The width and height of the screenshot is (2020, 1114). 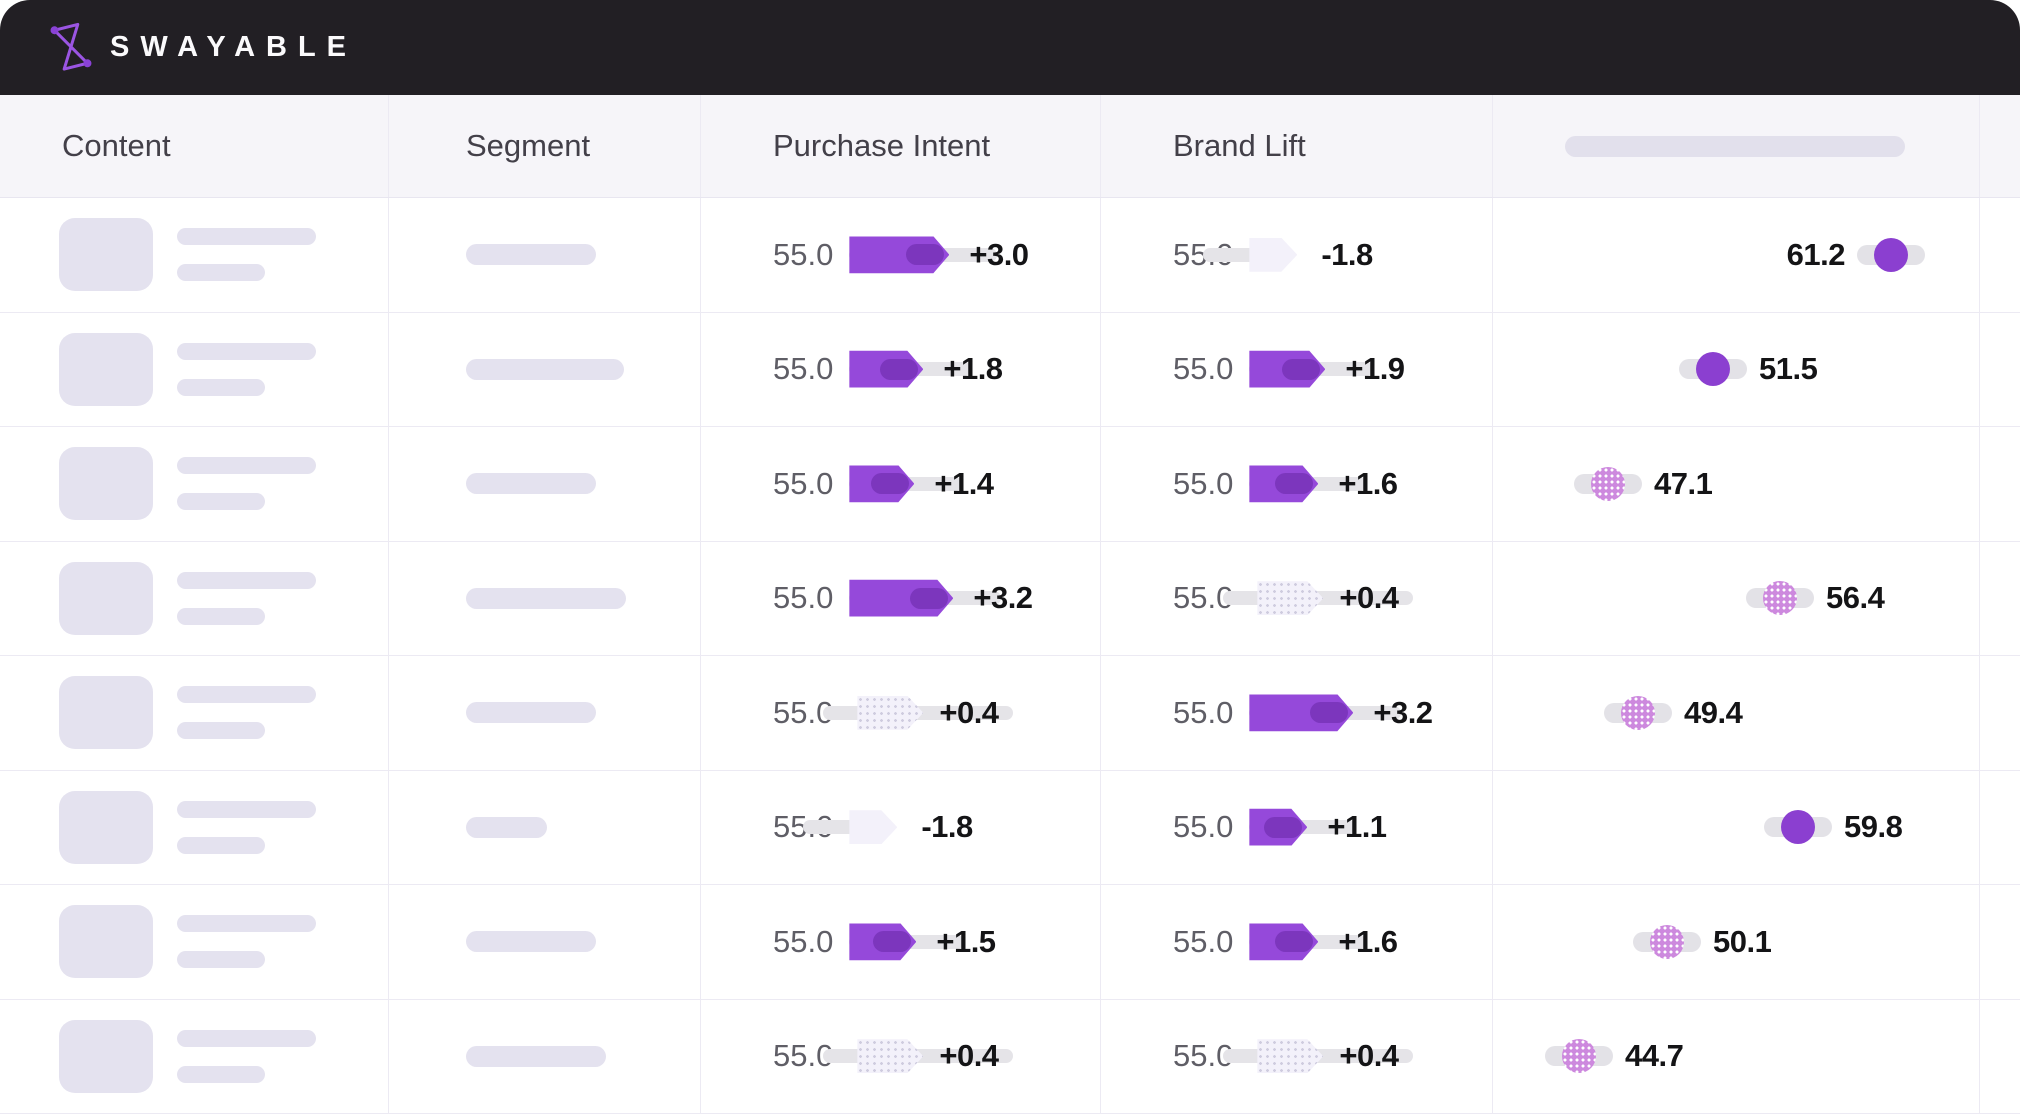 What do you see at coordinates (900, 146) in the screenshot?
I see `column-header-purchase-intent: Purchase Intent` at bounding box center [900, 146].